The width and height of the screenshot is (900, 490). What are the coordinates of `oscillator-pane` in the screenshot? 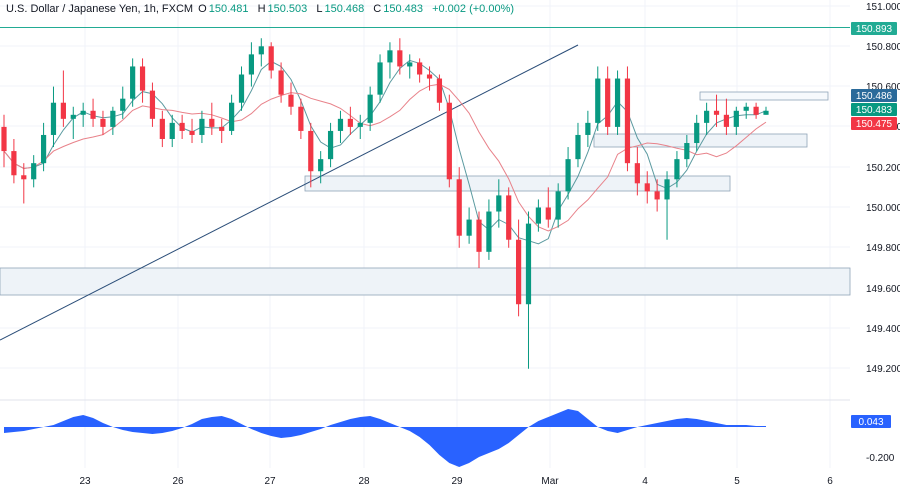 It's located at (385, 438).